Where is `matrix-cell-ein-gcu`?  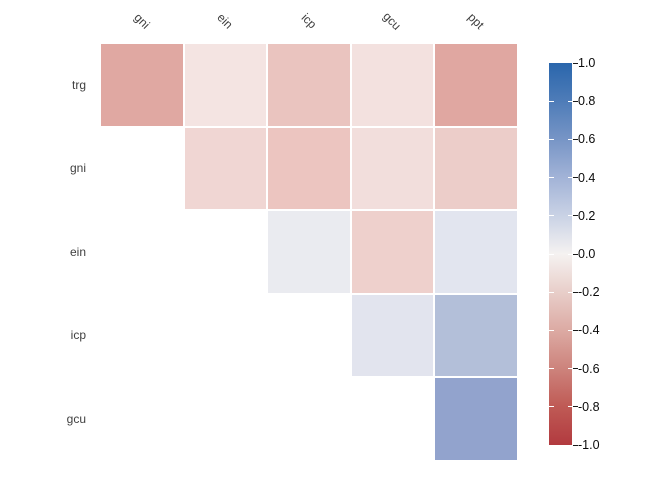
matrix-cell-ein-gcu is located at coordinates (392, 252).